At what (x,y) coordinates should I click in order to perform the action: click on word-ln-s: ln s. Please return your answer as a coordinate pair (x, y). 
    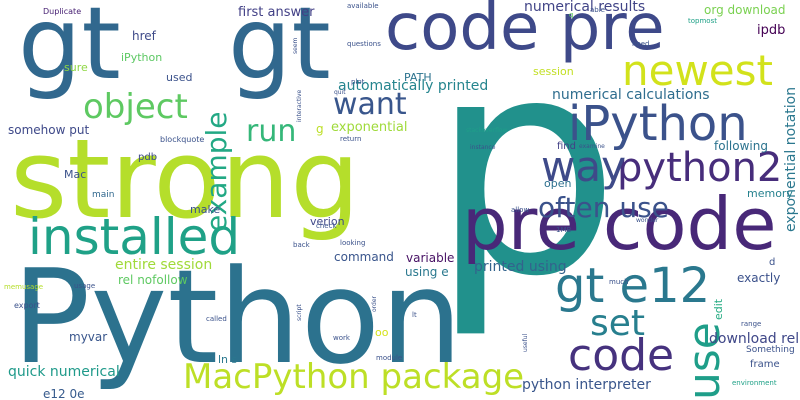
    Looking at the image, I should click on (228, 359).